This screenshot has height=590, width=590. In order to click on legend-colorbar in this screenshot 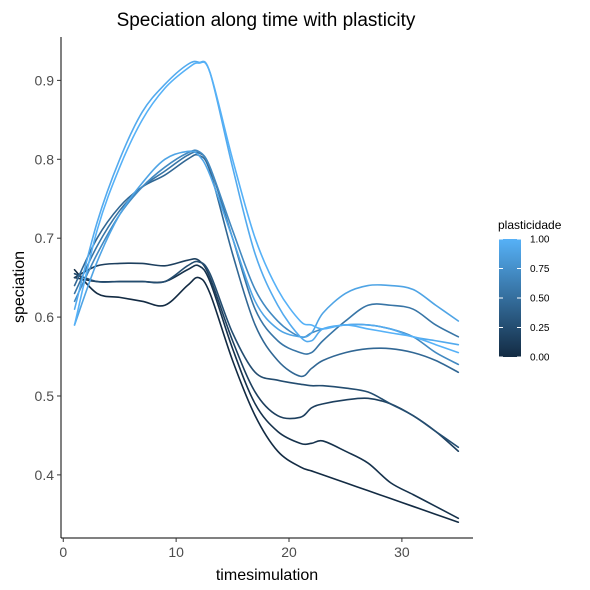, I will do `click(510, 298)`.